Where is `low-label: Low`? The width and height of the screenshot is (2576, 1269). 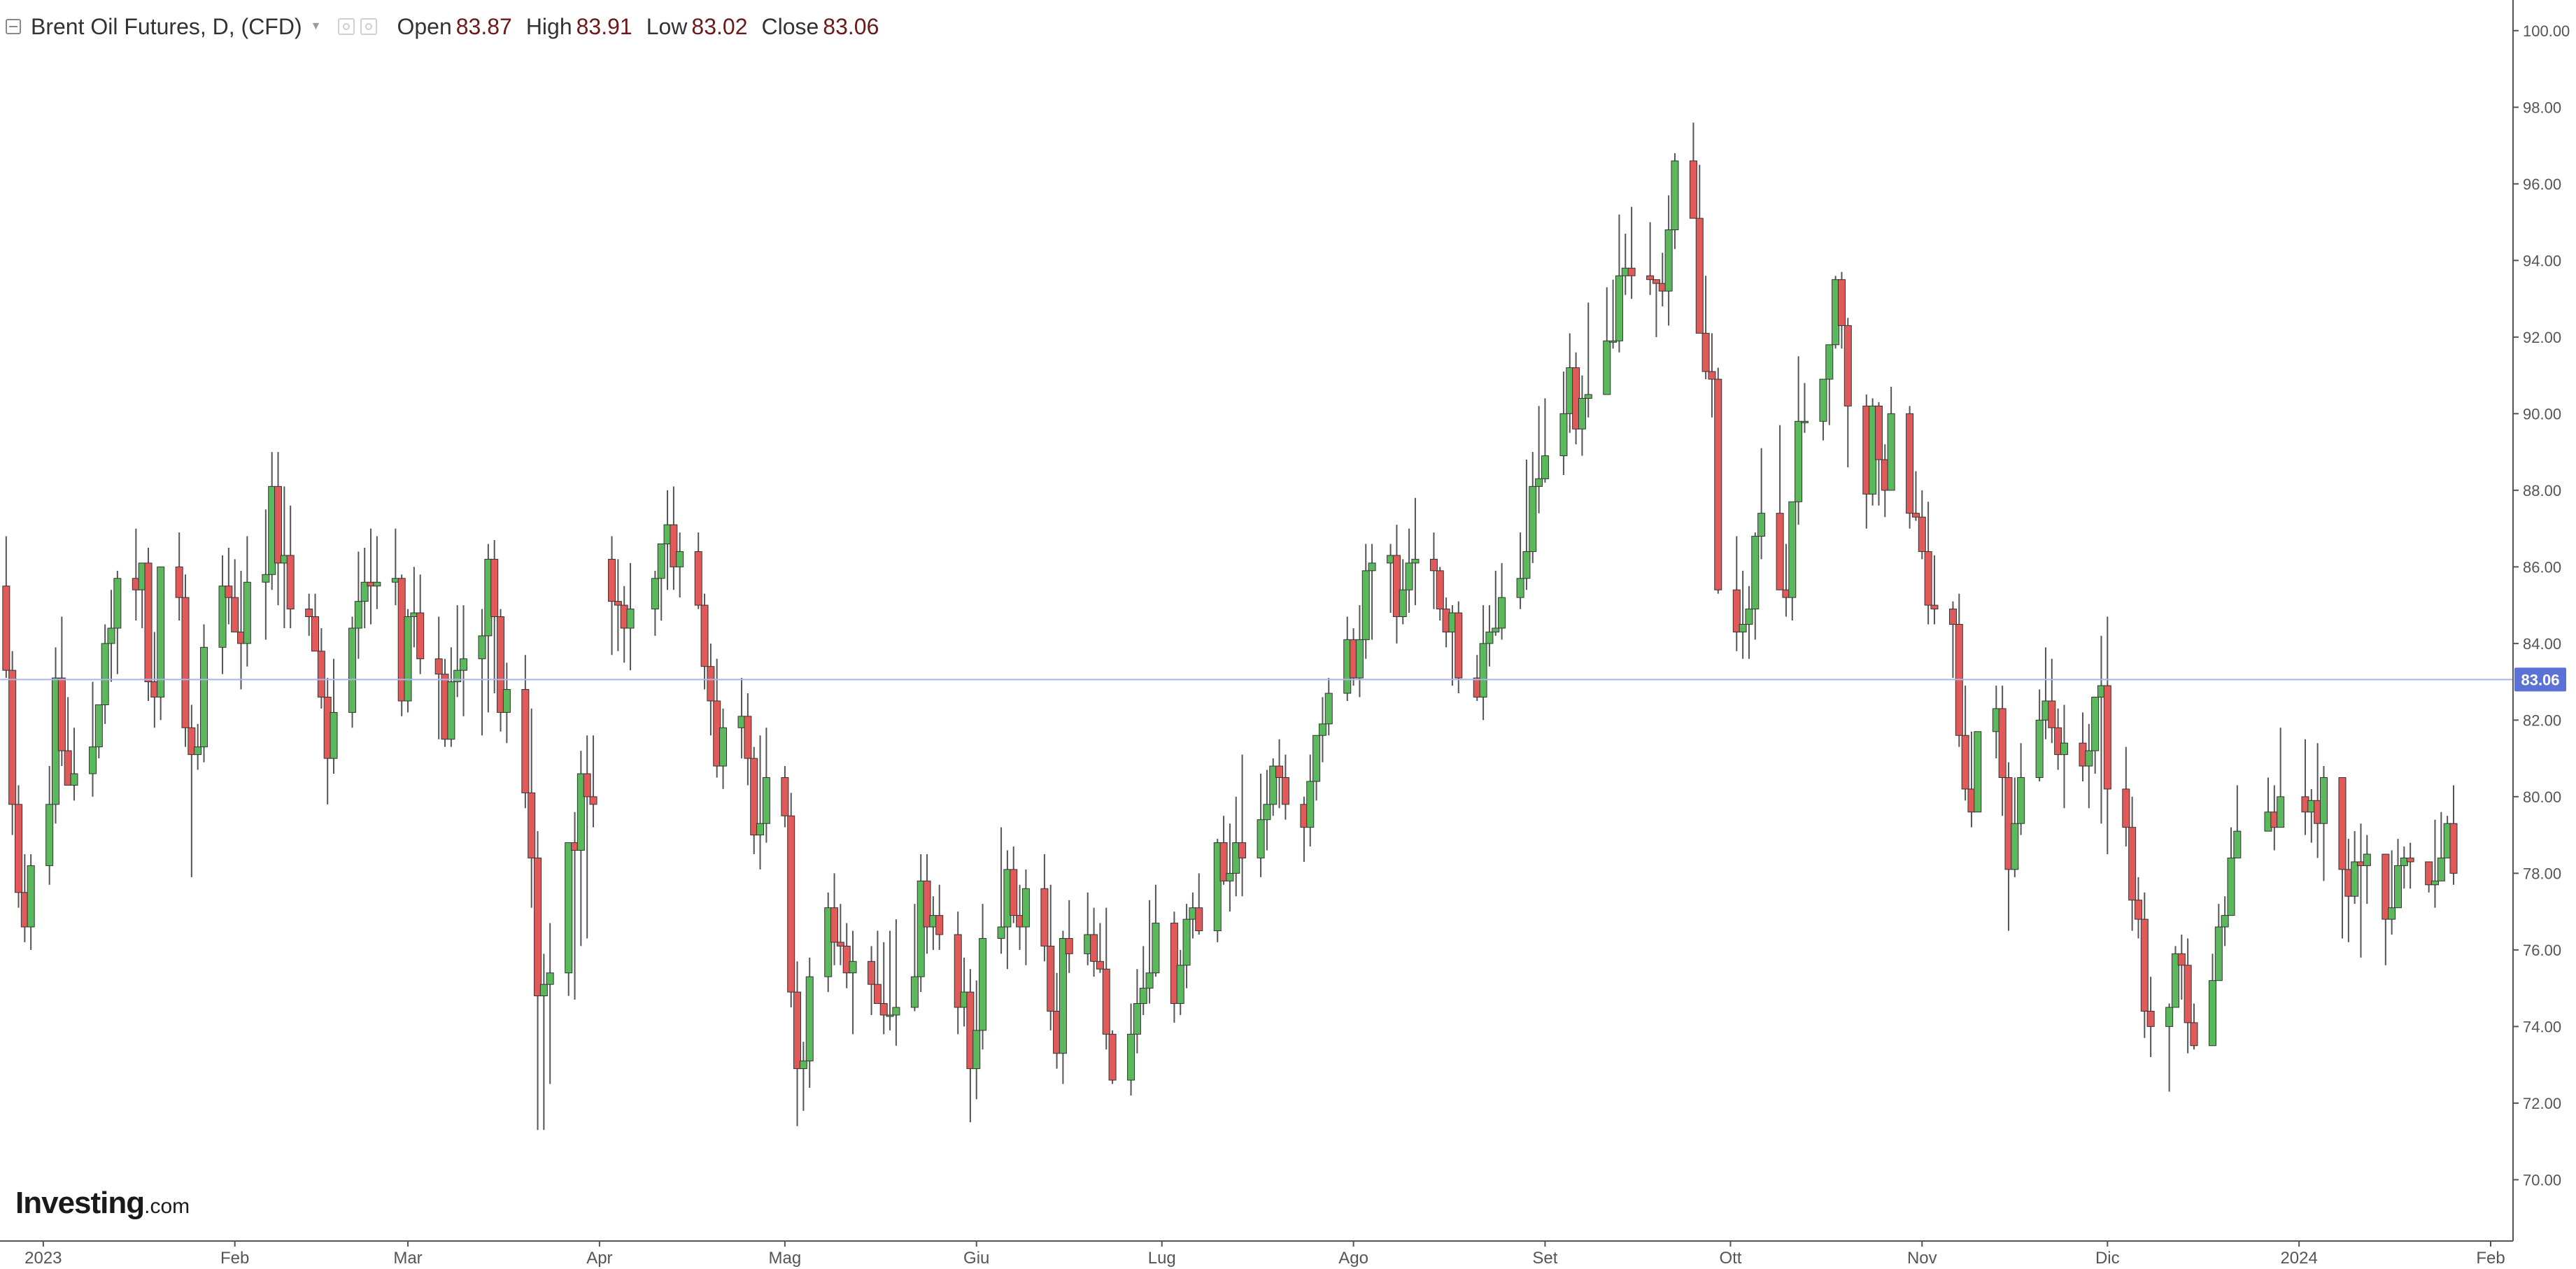 low-label: Low is located at coordinates (667, 26).